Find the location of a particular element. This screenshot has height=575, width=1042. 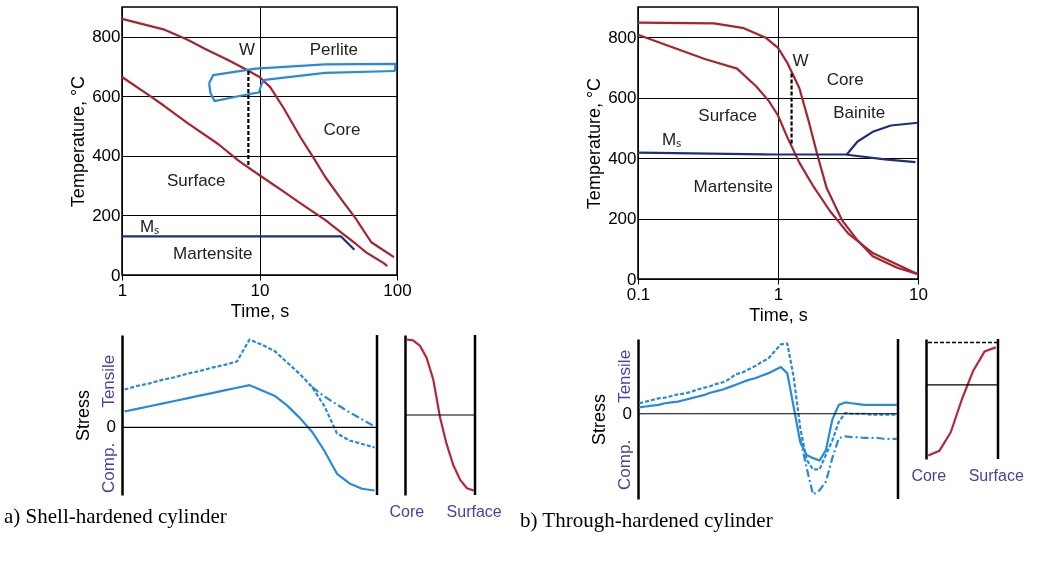

x-tick-label: 1 is located at coordinates (778, 294).